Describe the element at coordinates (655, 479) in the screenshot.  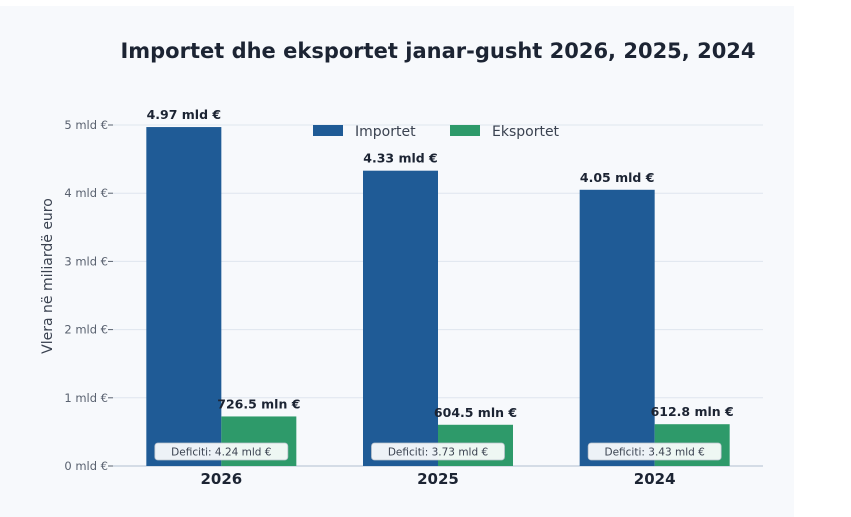
I see `x-tick-label-2024: 2024` at that location.